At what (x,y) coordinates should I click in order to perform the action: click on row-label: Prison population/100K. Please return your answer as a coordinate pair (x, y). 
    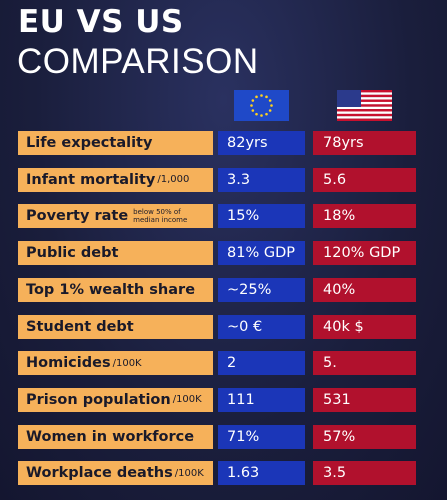
    Looking at the image, I should click on (115, 399).